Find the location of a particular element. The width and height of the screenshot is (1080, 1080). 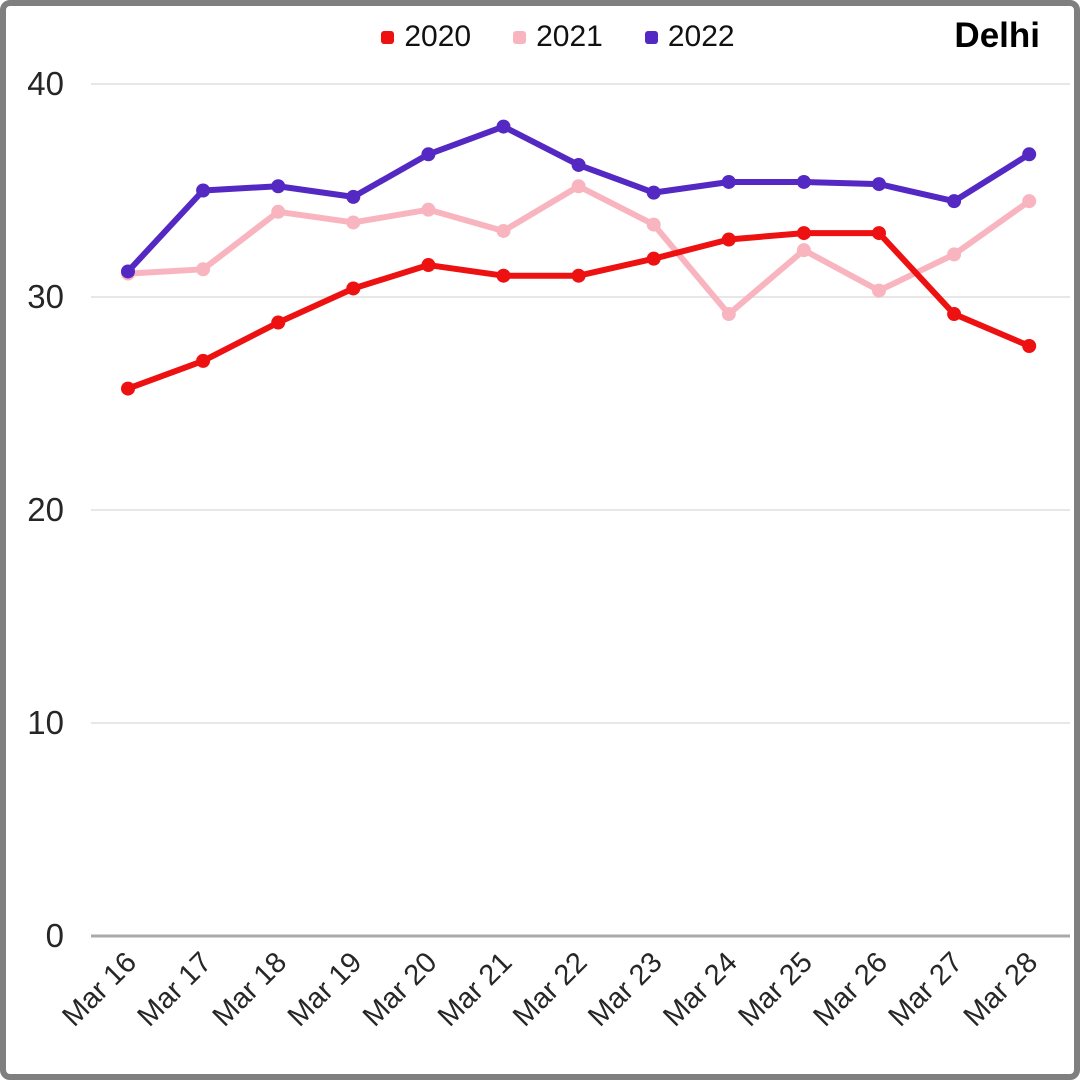

y-tick-label-20: 20 is located at coordinates (45, 509).